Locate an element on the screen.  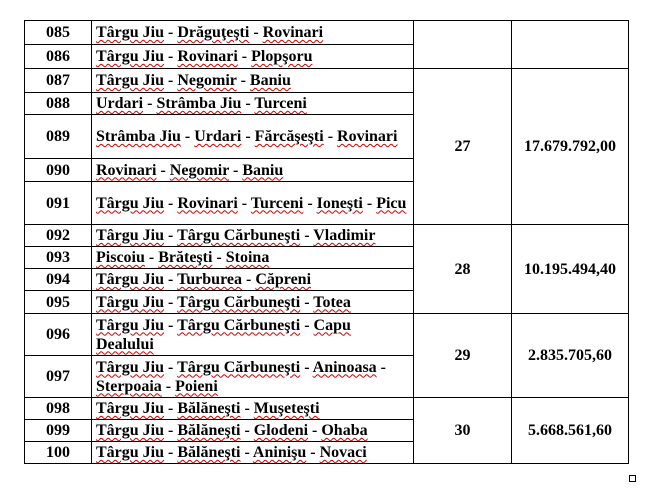
table-row: 095 Târgu Jiu - Târgu Cărbuneşti - Totea is located at coordinates (326, 302).